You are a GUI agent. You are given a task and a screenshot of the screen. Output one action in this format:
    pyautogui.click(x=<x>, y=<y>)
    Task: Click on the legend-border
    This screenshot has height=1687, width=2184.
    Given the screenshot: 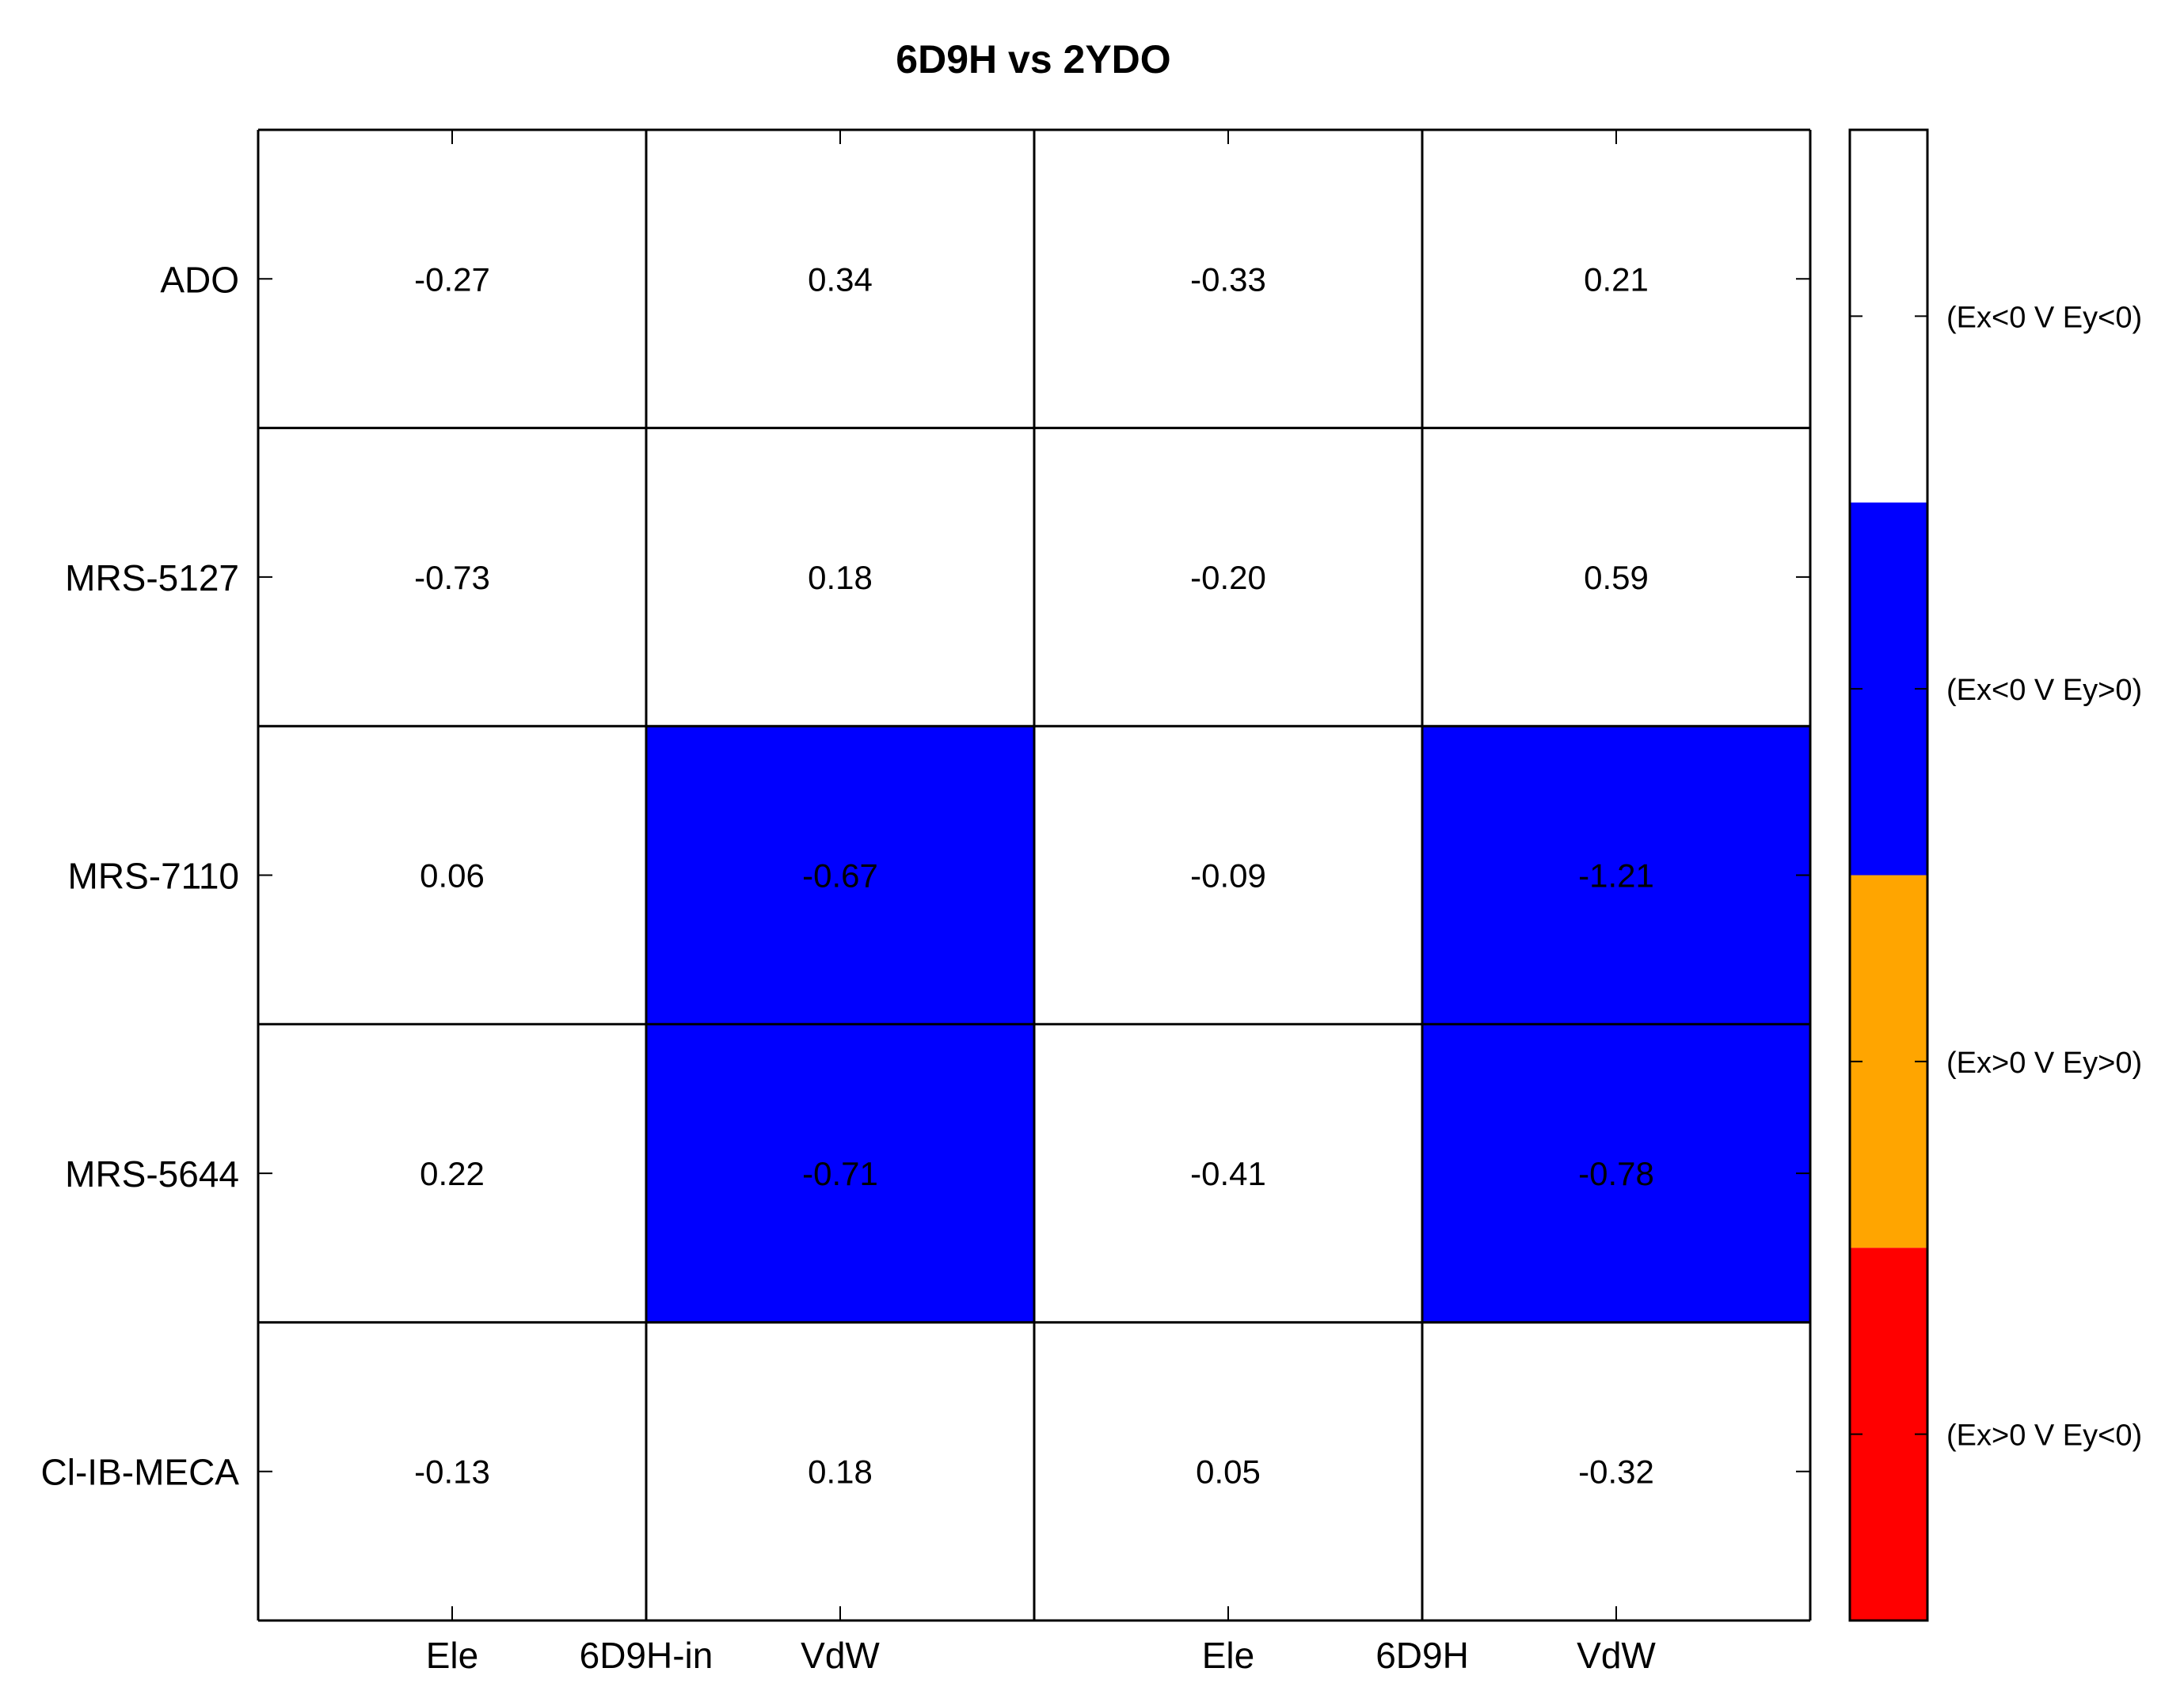 What is the action you would take?
    pyautogui.click(x=1889, y=875)
    